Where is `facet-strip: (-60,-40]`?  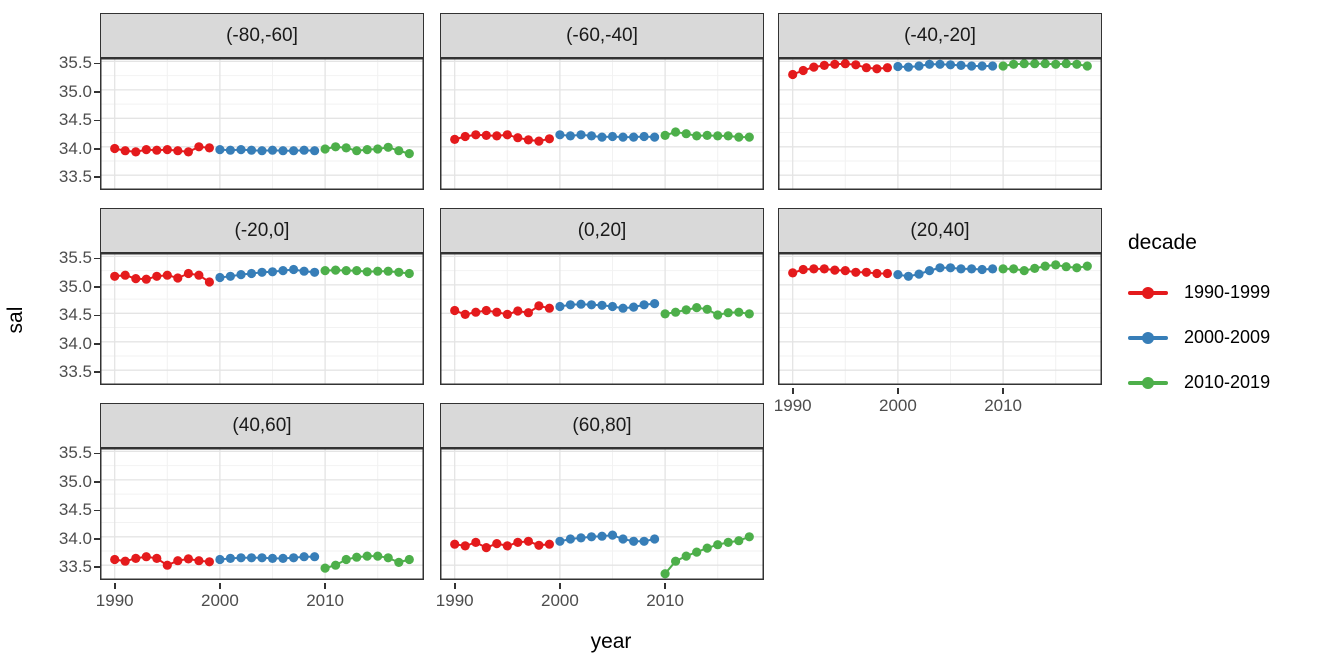 facet-strip: (-60,-40] is located at coordinates (602, 35).